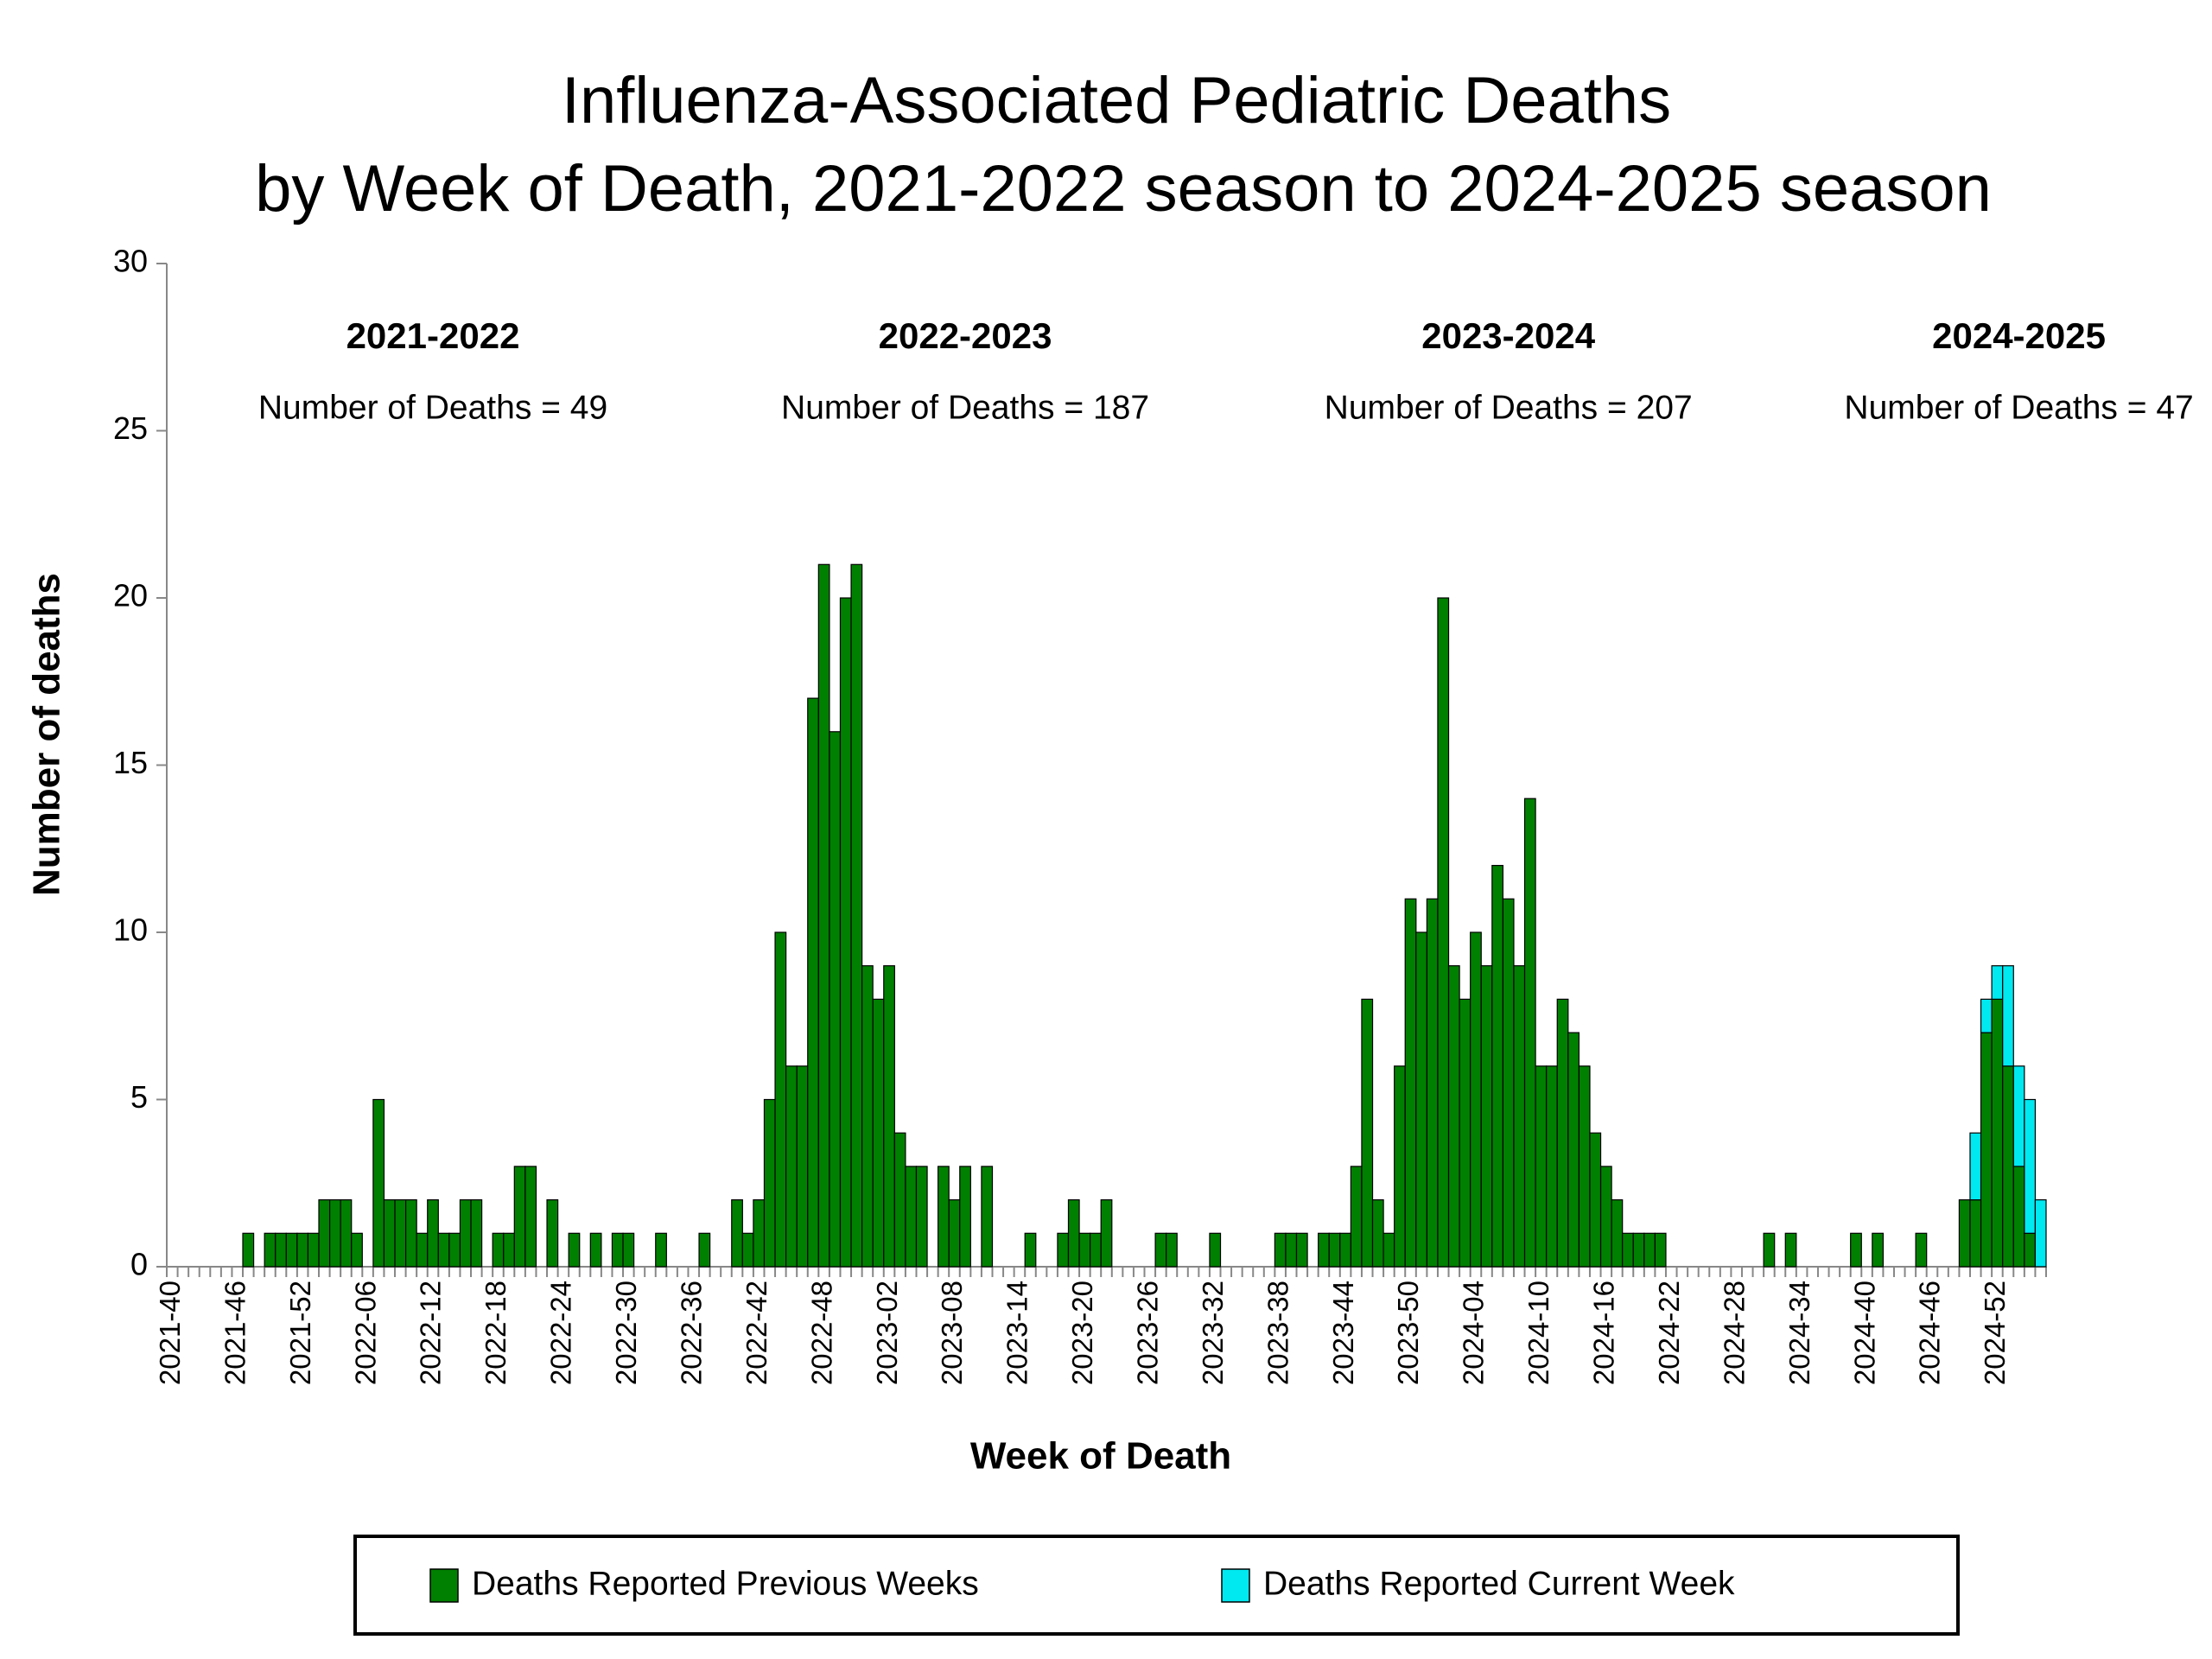  What do you see at coordinates (1017, 1333) in the screenshot?
I see `x-tick-label: 2023-14` at bounding box center [1017, 1333].